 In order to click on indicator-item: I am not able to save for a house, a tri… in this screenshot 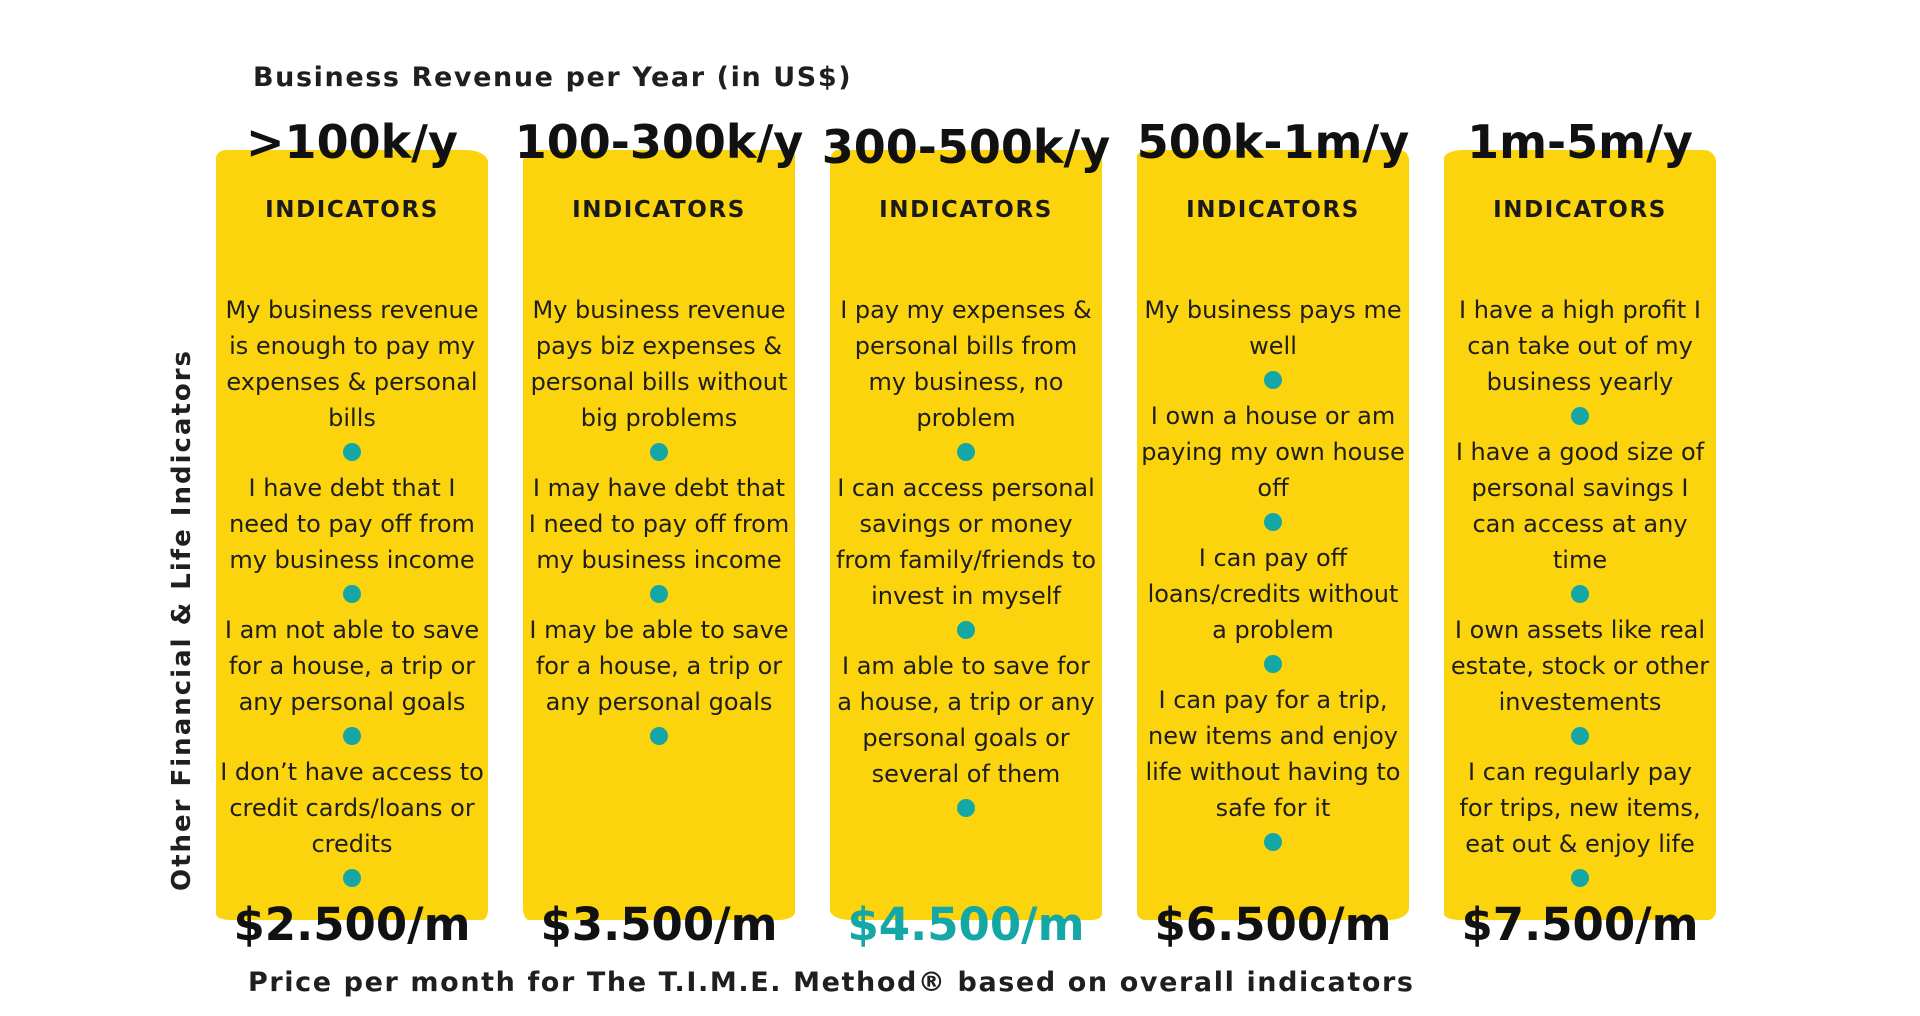, I will do `click(352, 666)`.